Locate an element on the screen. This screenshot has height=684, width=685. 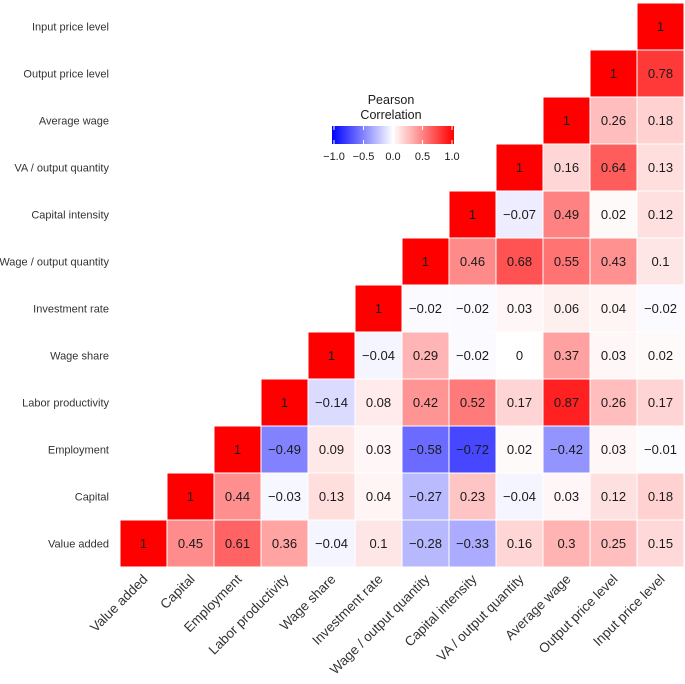
heatmap-cell: 0.09 is located at coordinates (331, 449).